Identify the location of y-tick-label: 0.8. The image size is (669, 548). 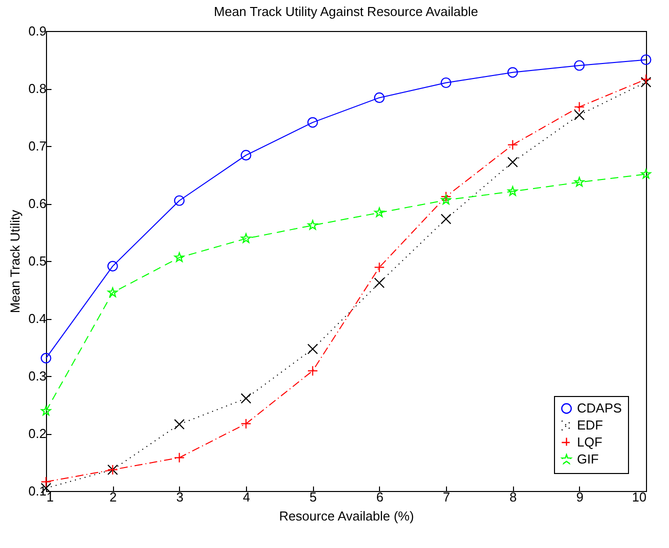
(37, 88).